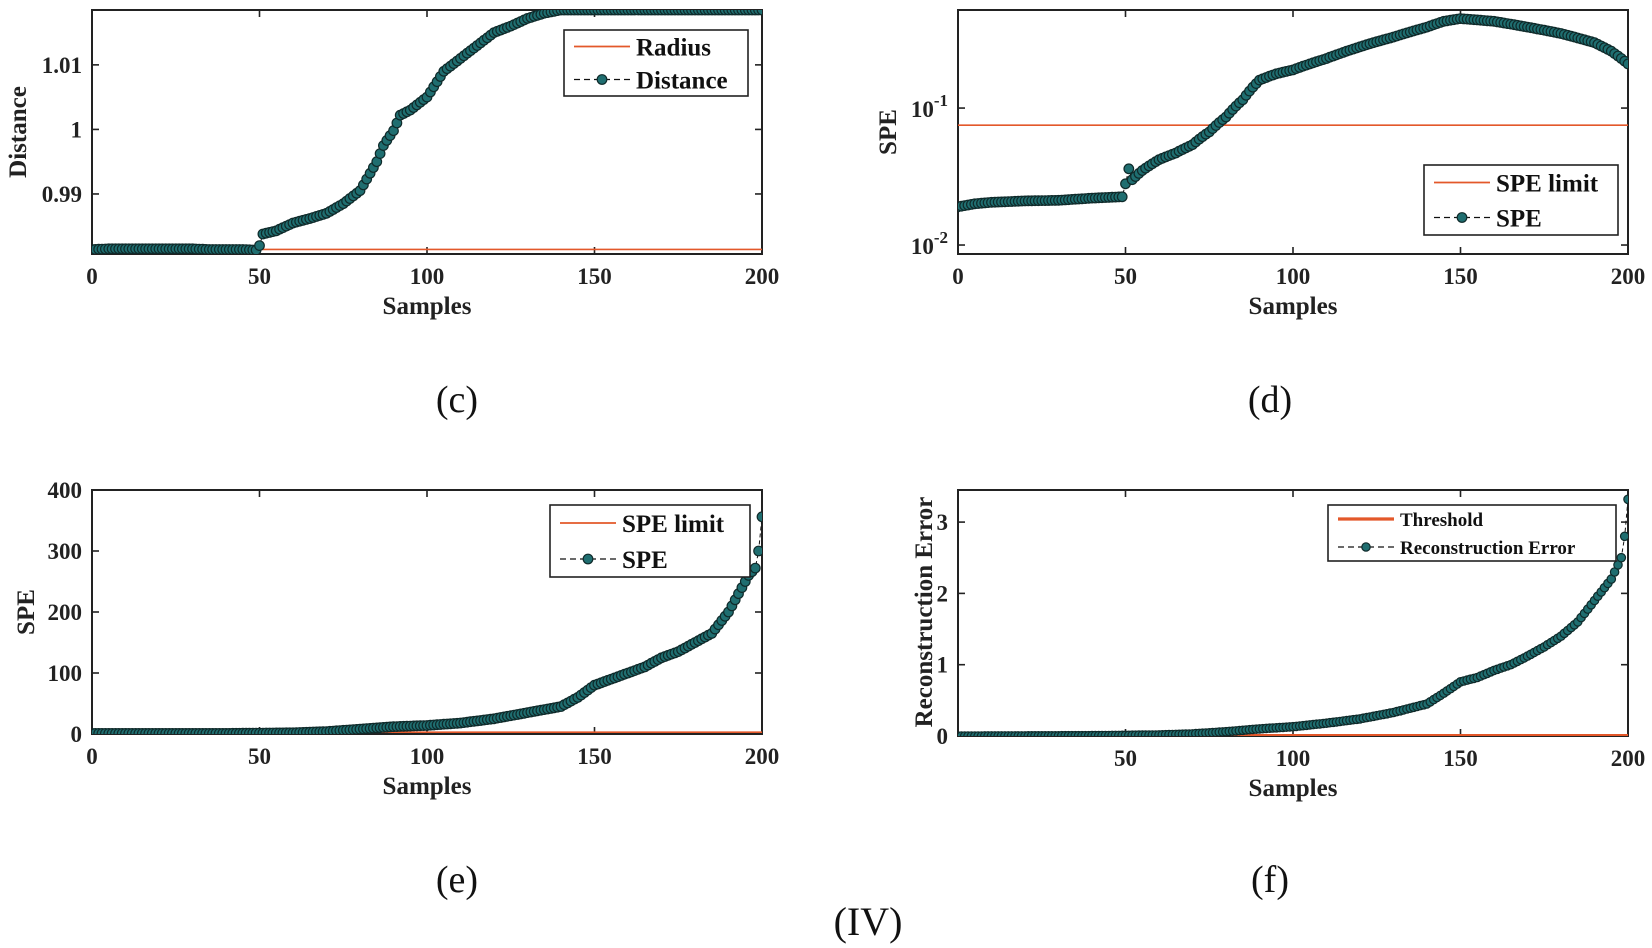 This screenshot has width=1652, height=948. I want to click on legend: Threshold Reconstruction Error, so click(1472, 533).